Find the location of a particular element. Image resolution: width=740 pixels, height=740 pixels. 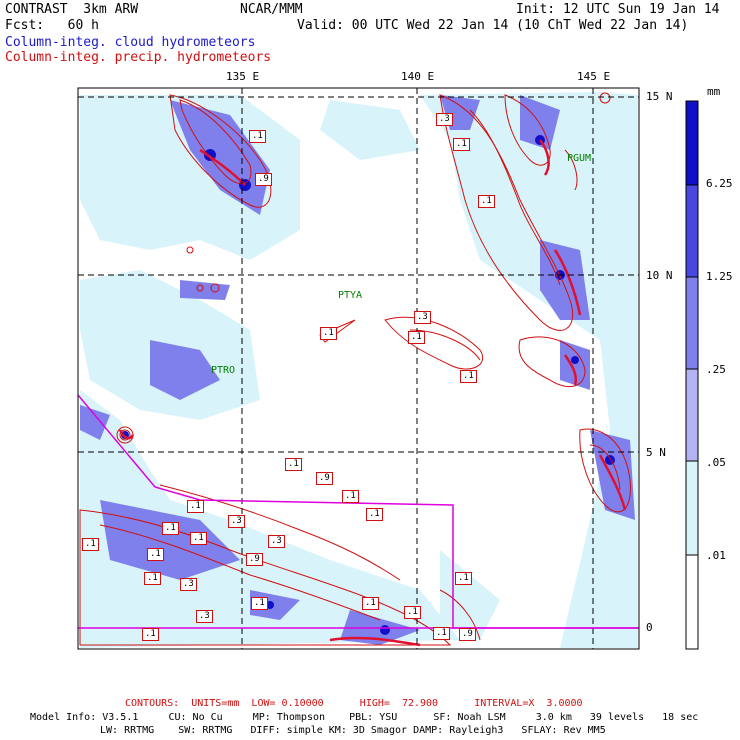

model-title: CONTRAST 3km ARW is located at coordinates (72, 9).